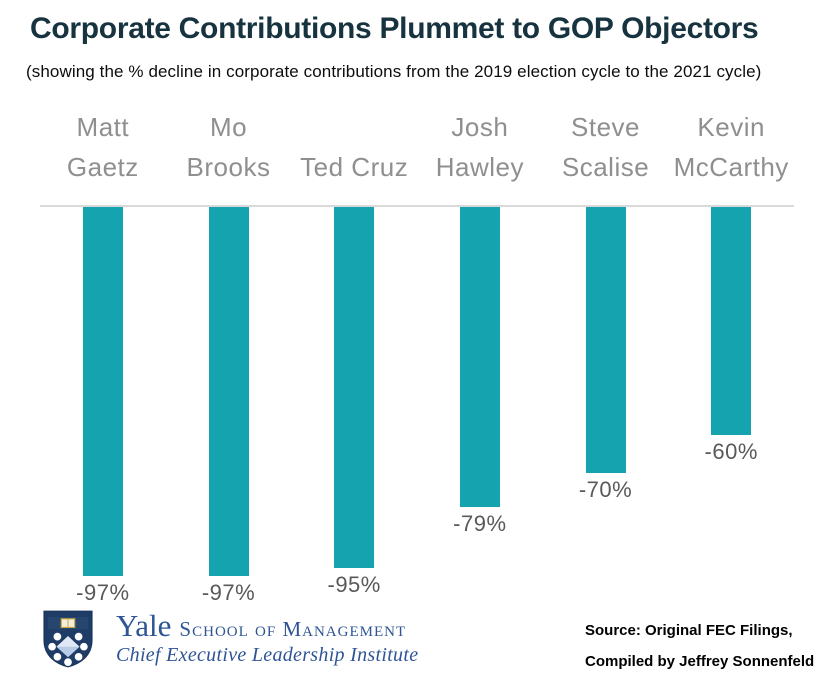  What do you see at coordinates (605, 489) in the screenshot?
I see `value-label: -70%` at bounding box center [605, 489].